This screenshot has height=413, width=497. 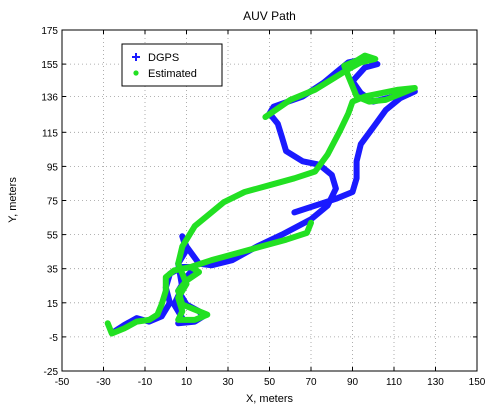 I want to click on x-tick-label: 110, so click(x=394, y=382).